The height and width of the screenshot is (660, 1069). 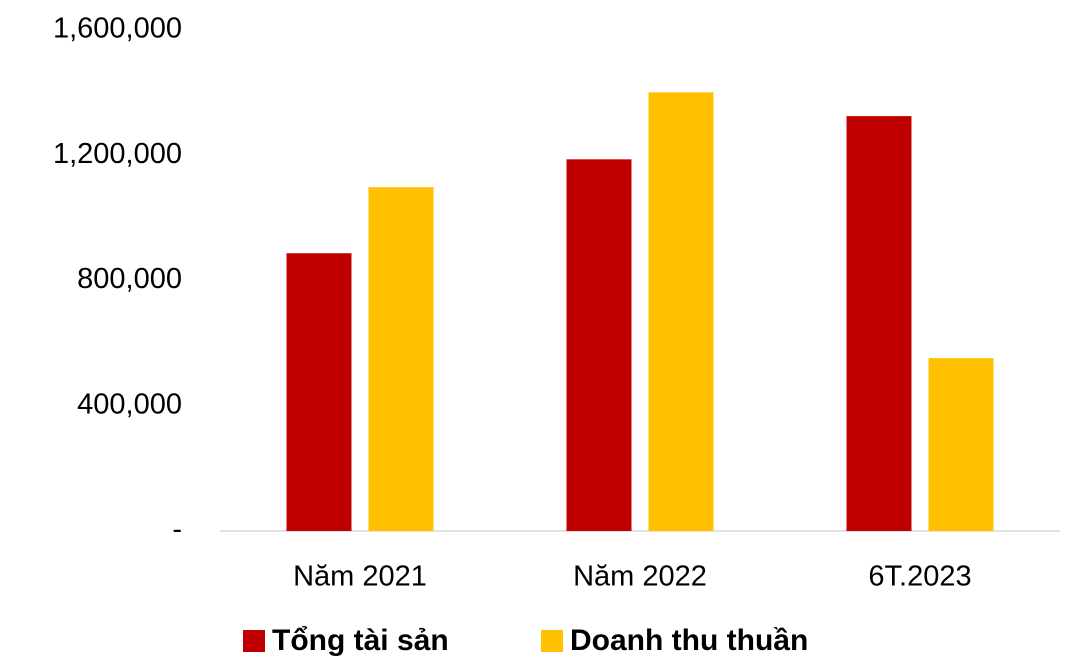 What do you see at coordinates (177, 530) in the screenshot?
I see `y-tick-label: -` at bounding box center [177, 530].